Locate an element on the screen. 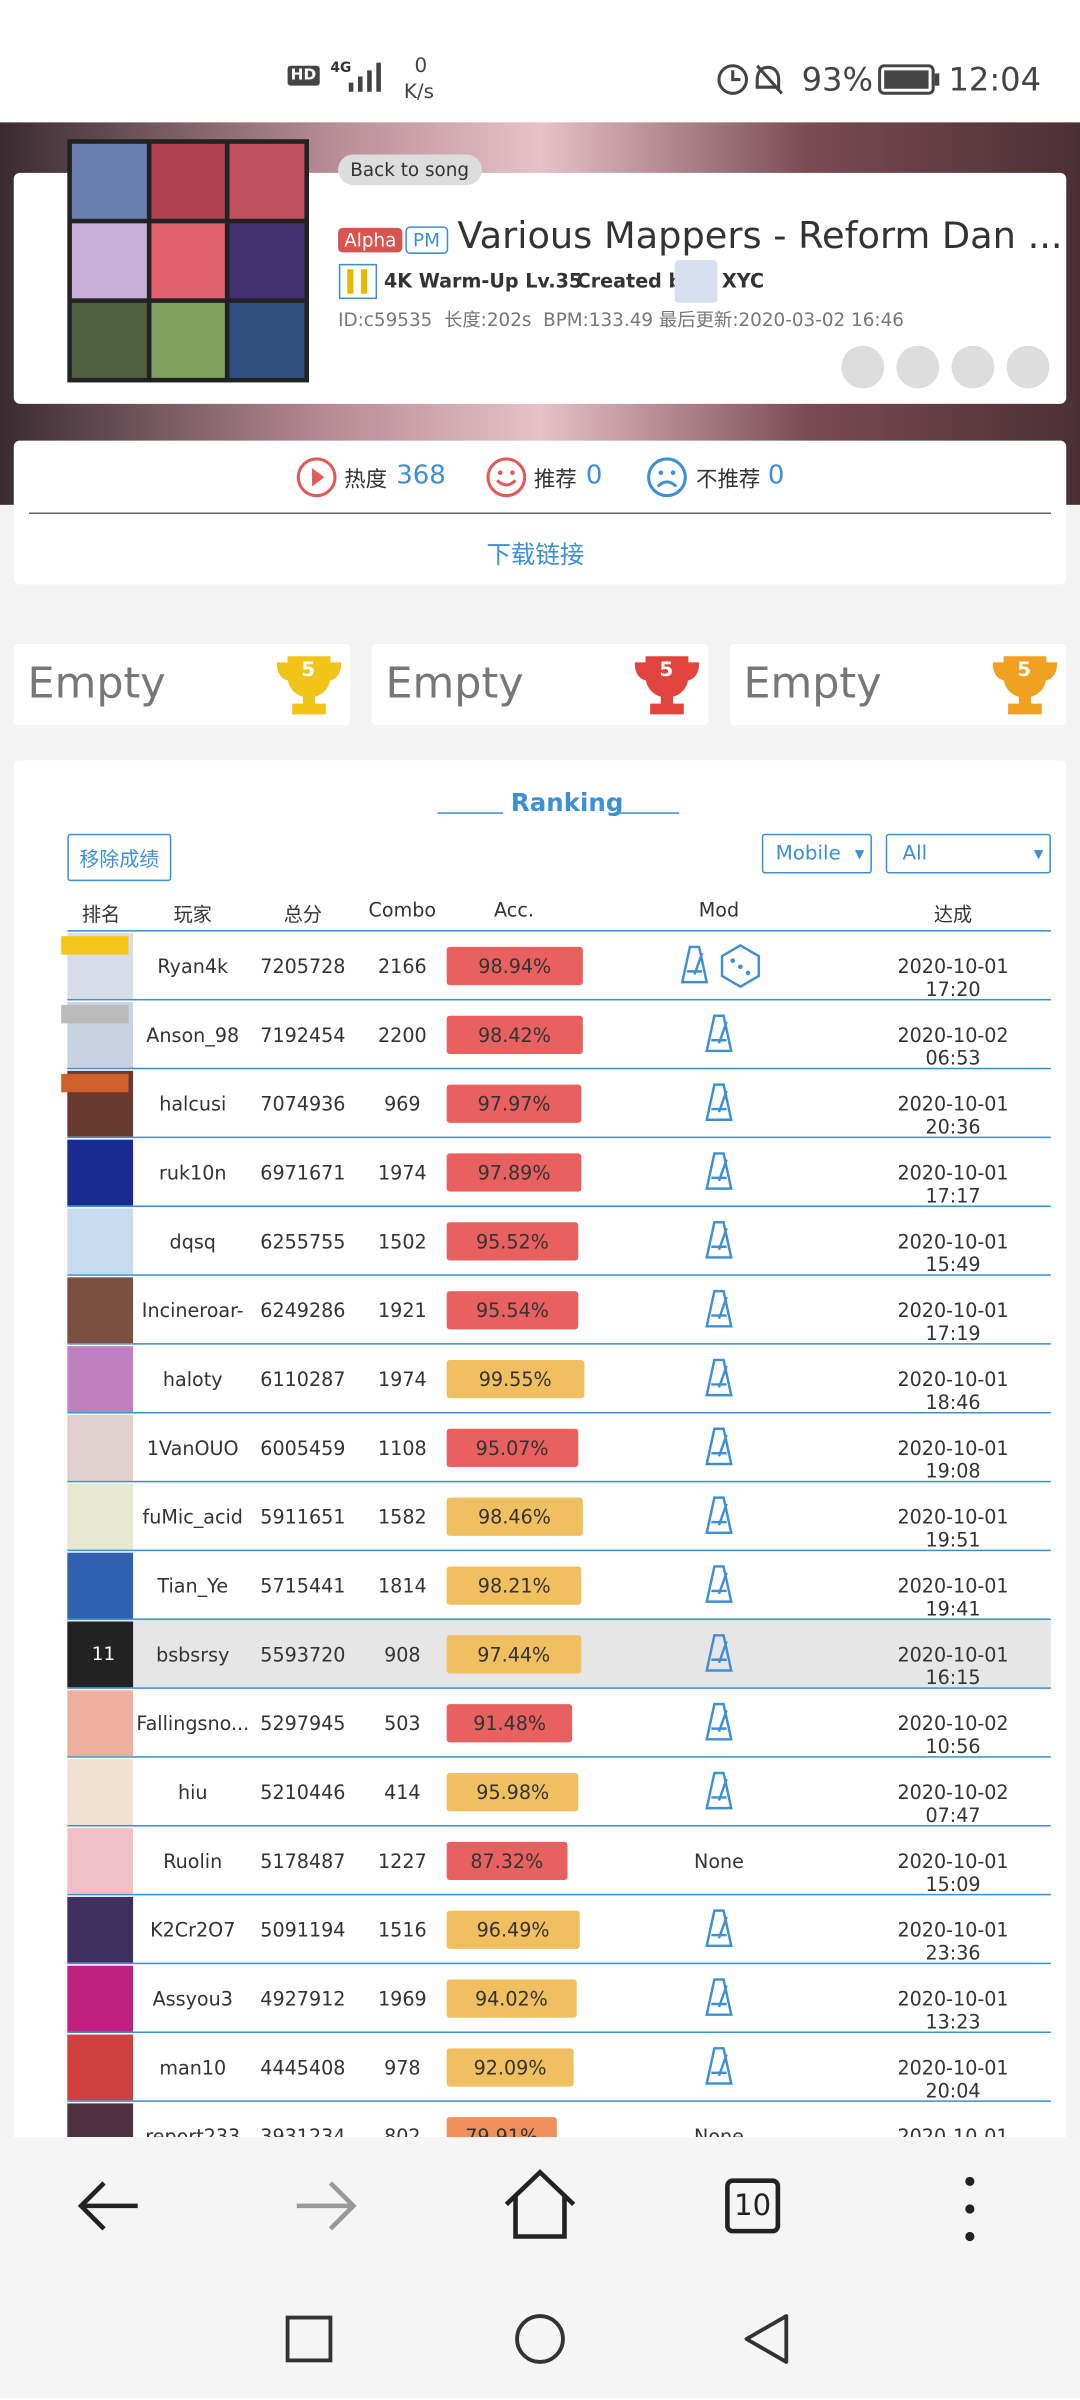  share-button is located at coordinates (1028, 367).